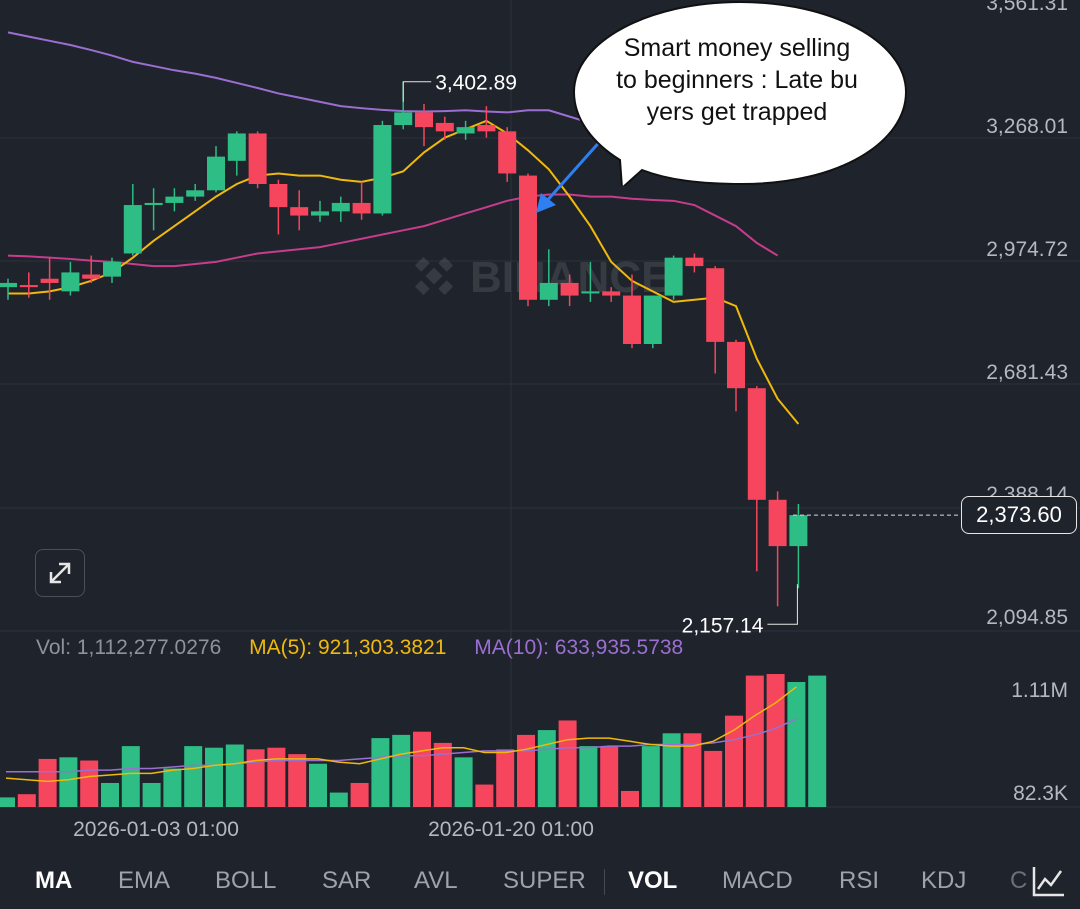  Describe the element at coordinates (570, 175) in the screenshot. I see `annotation-arrow` at that location.